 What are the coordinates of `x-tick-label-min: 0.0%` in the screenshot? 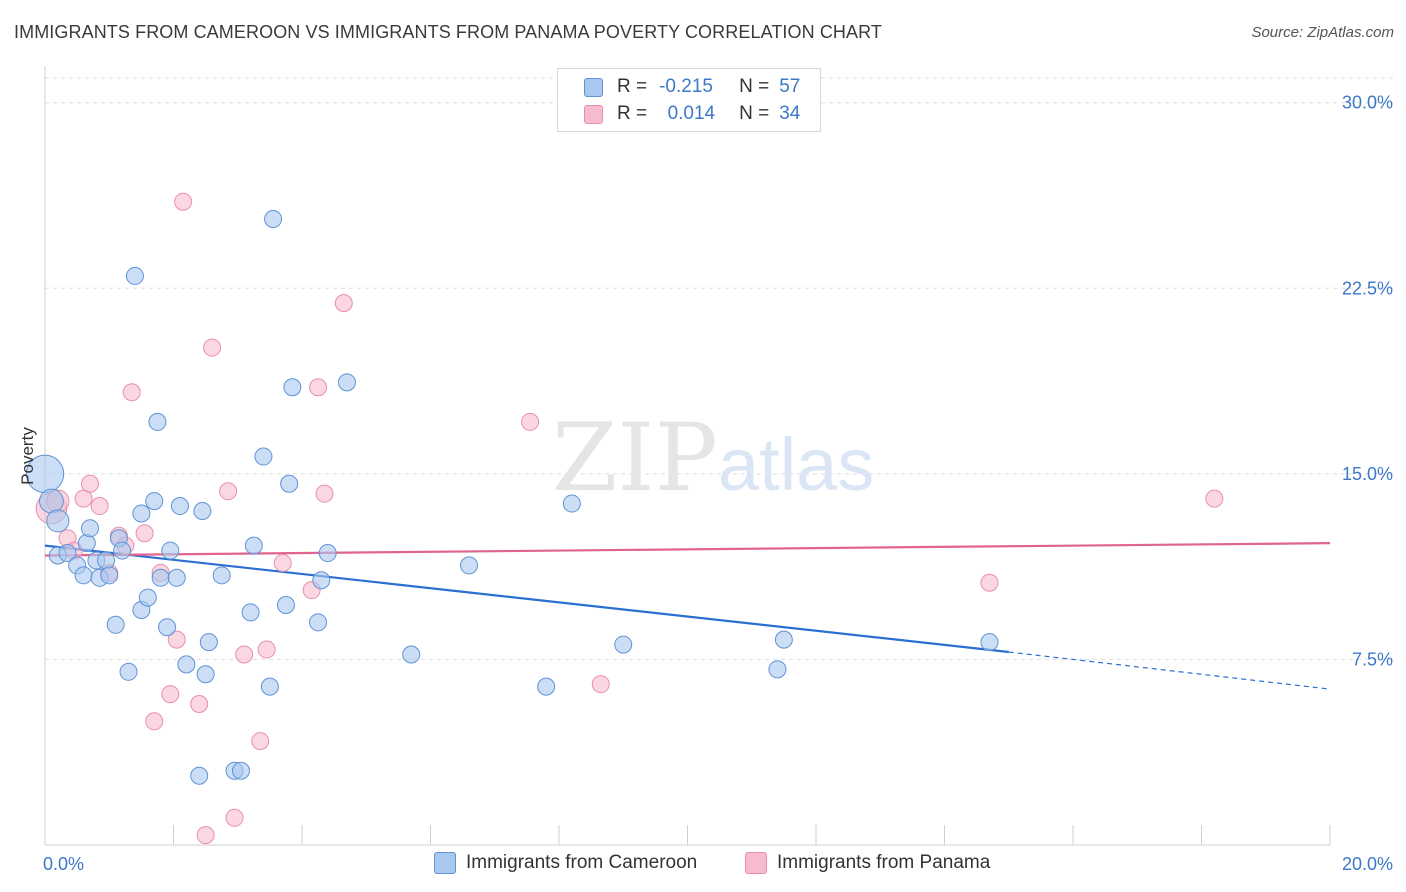 It's located at (63, 864).